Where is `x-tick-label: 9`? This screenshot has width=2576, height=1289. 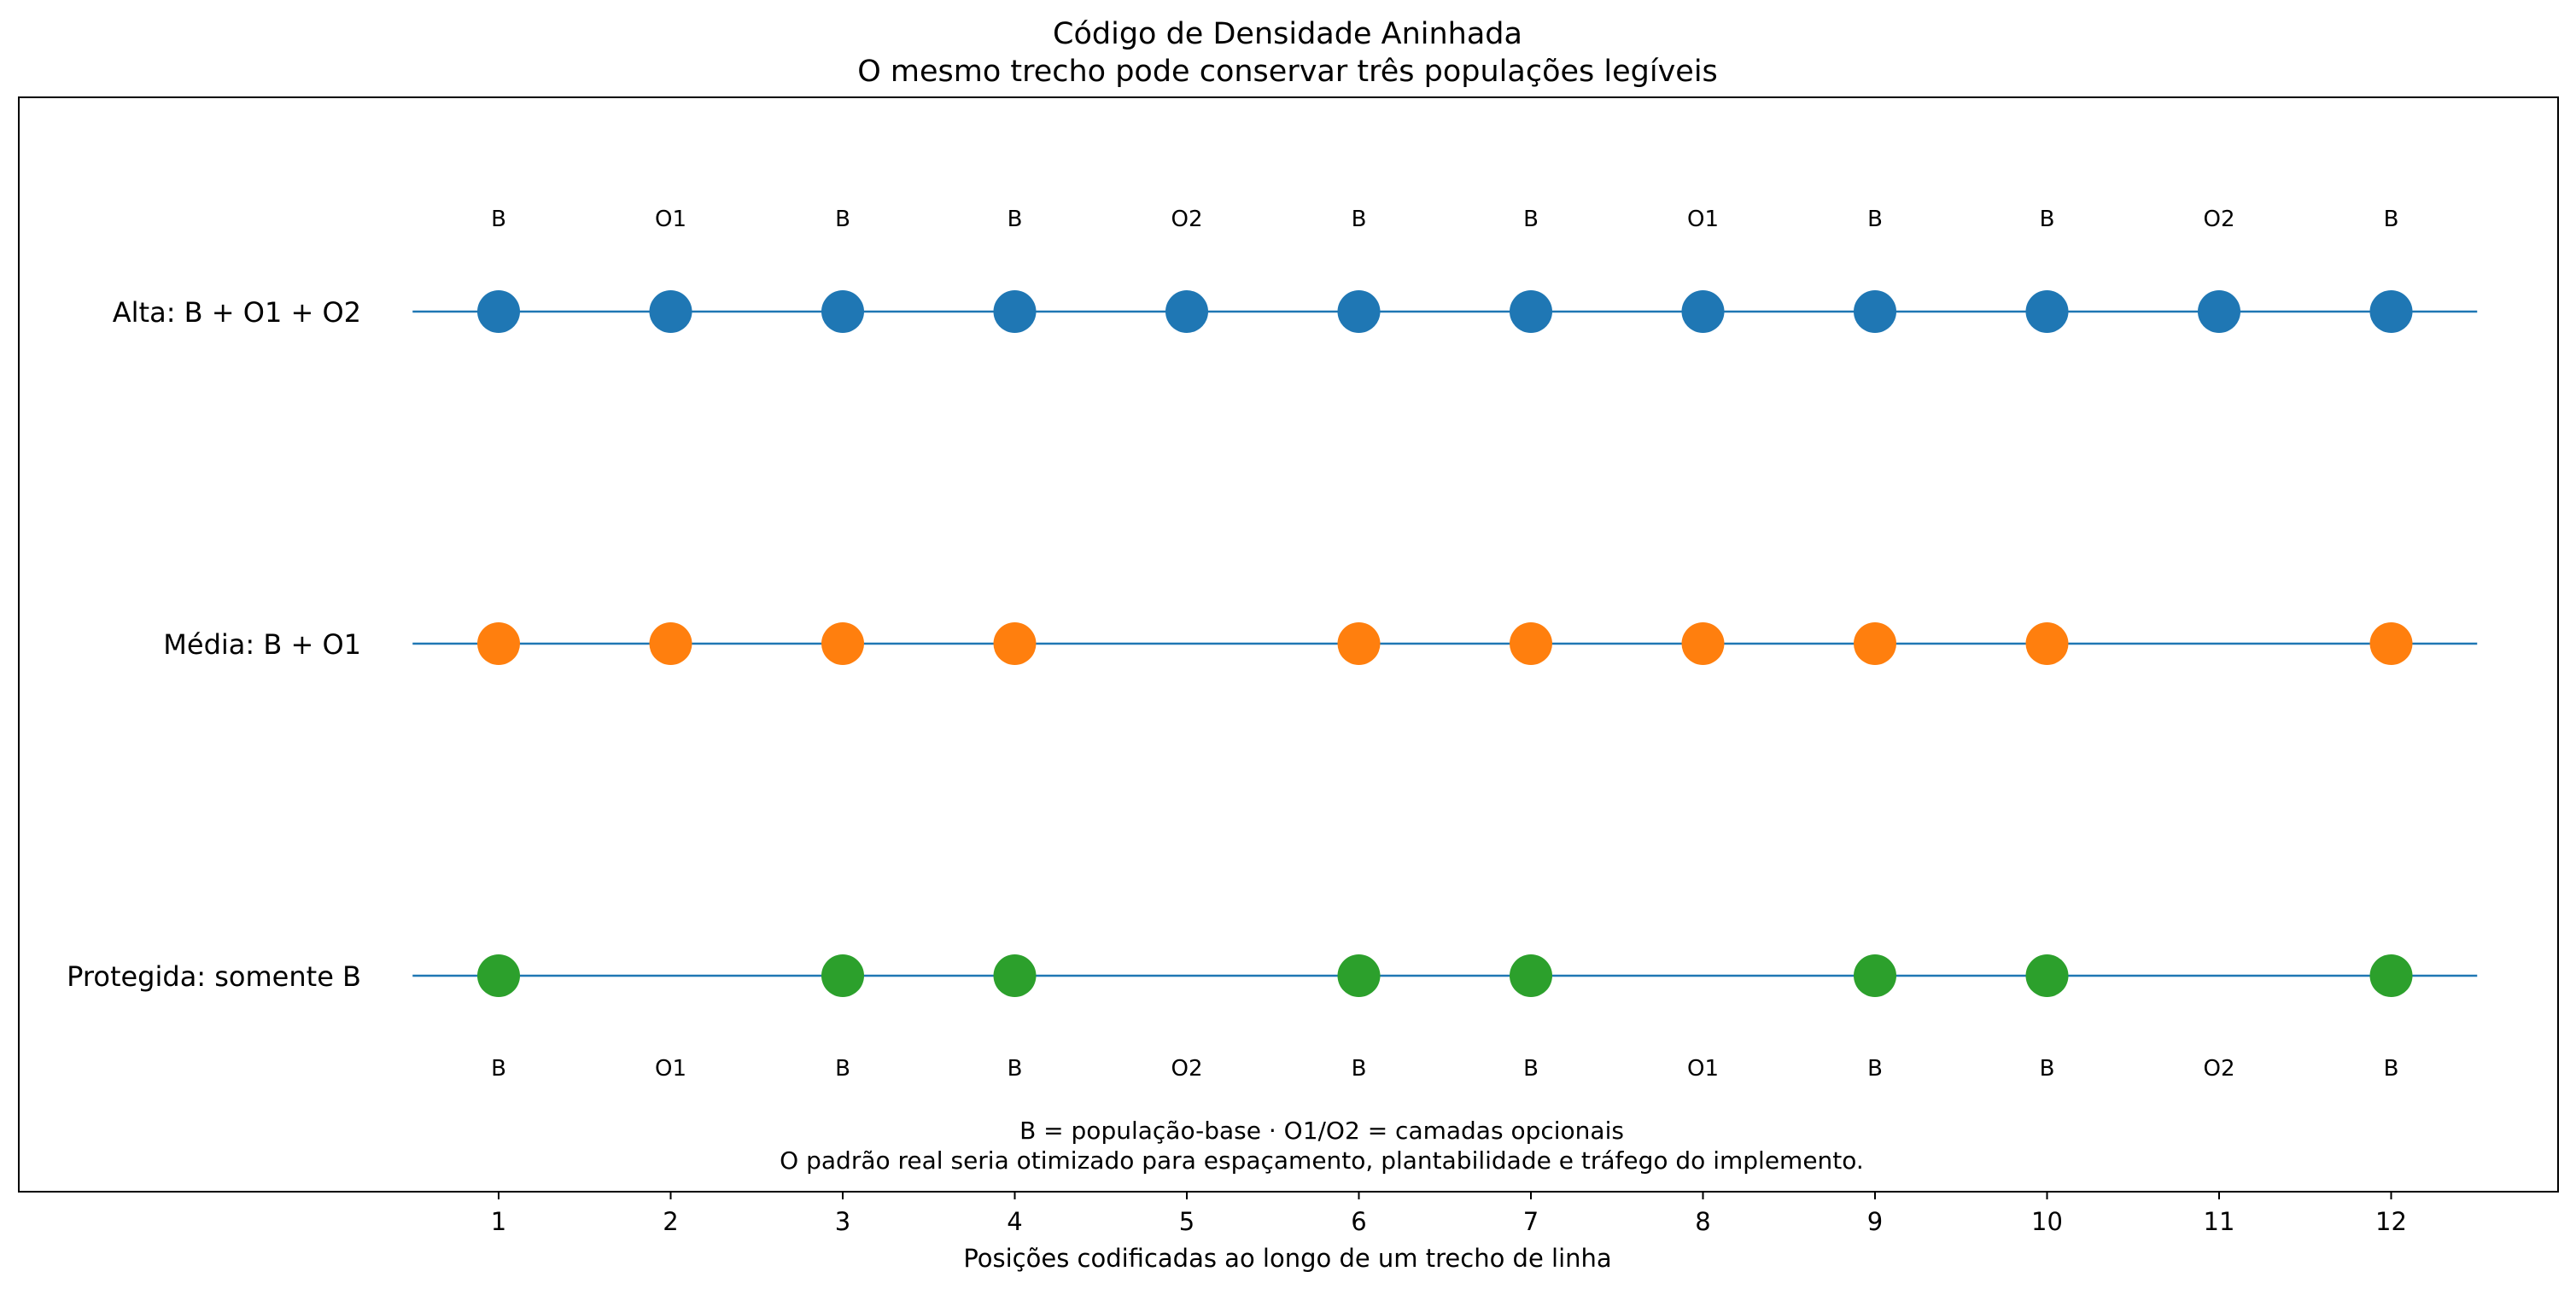 x-tick-label: 9 is located at coordinates (1875, 1221).